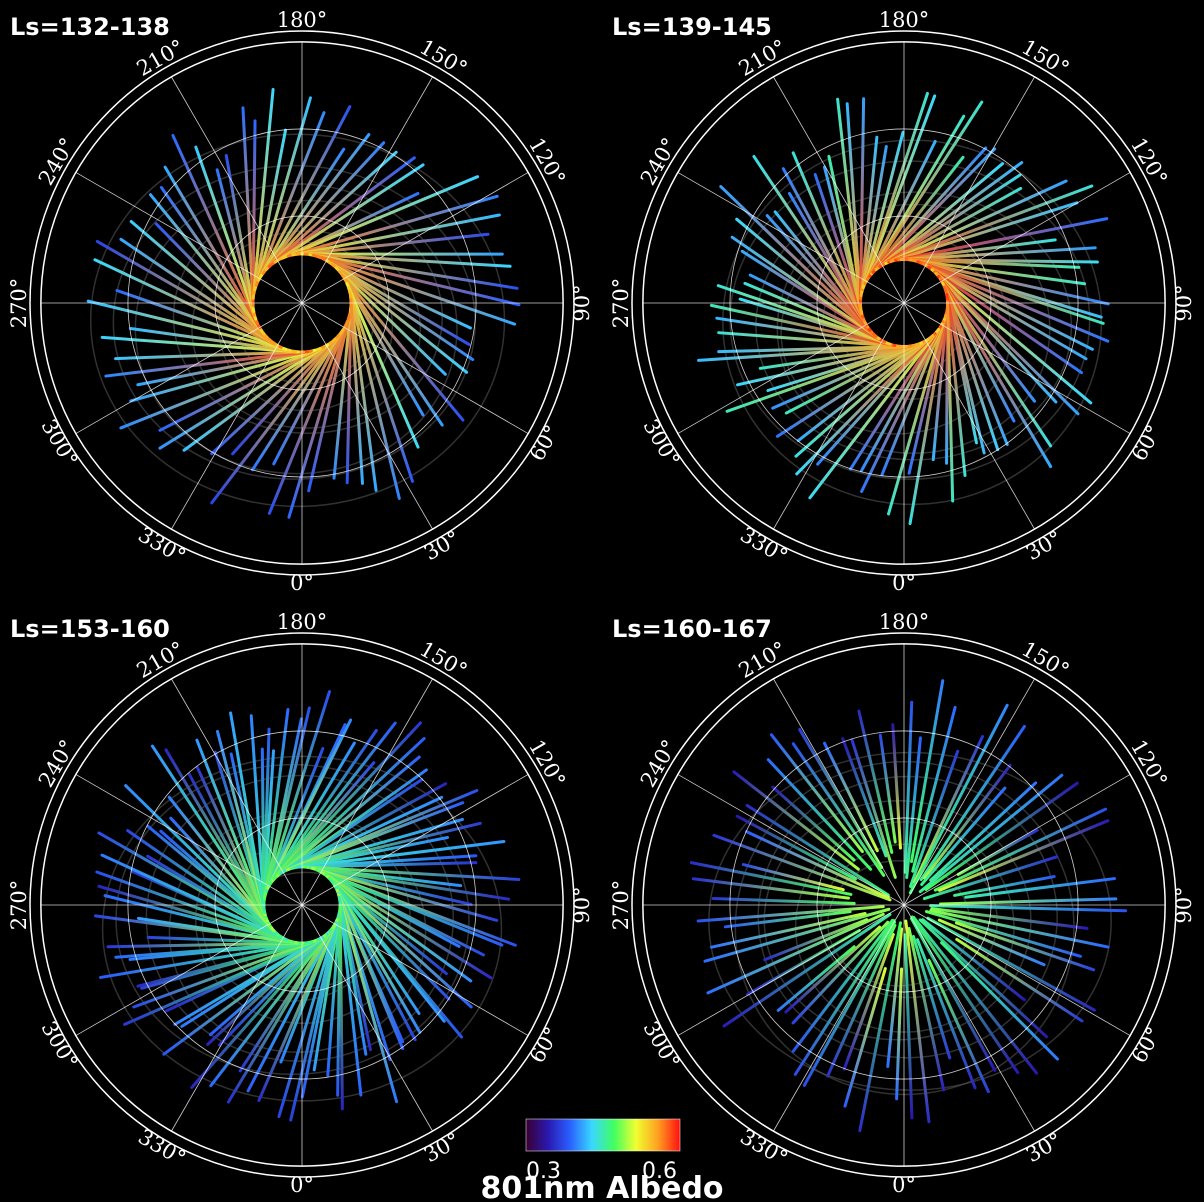 This screenshot has height=1202, width=1204. Describe the element at coordinates (659, 1171) in the screenshot. I see `colorbar-max-label: 0.6` at that location.